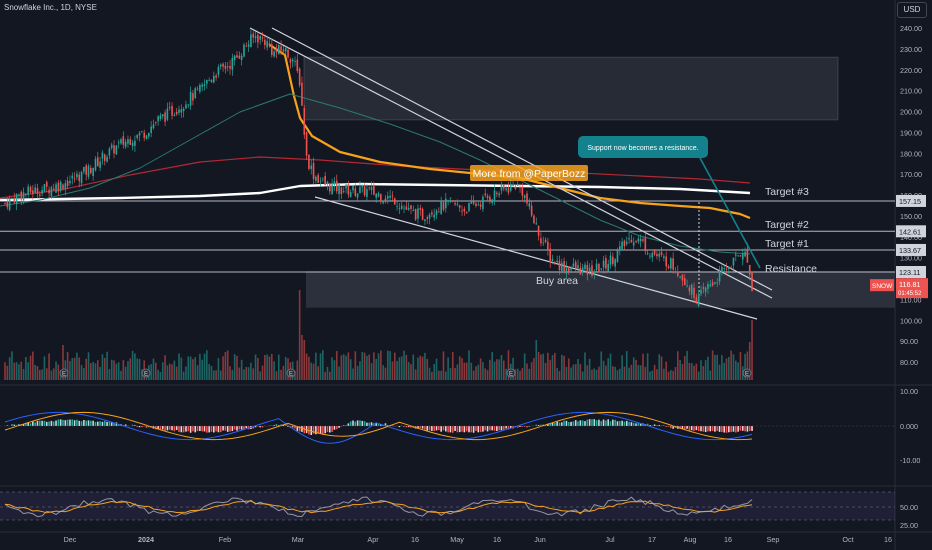 This screenshot has width=932, height=550. What do you see at coordinates (50, 7) in the screenshot?
I see `symbol-title: Snowflake Inc., 1D, NYSE` at bounding box center [50, 7].